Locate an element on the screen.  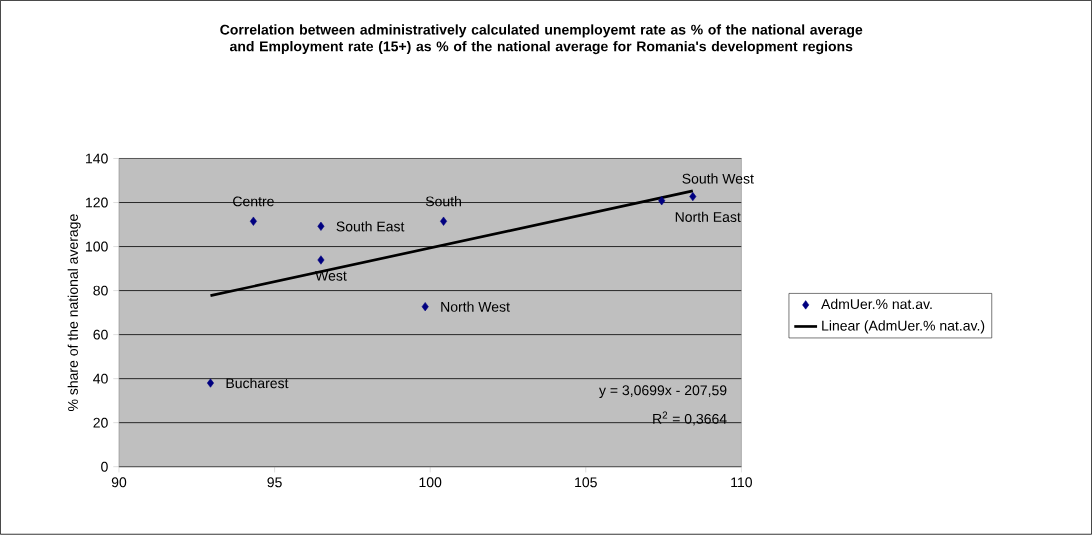
x-tick-label: 90 is located at coordinates (119, 482).